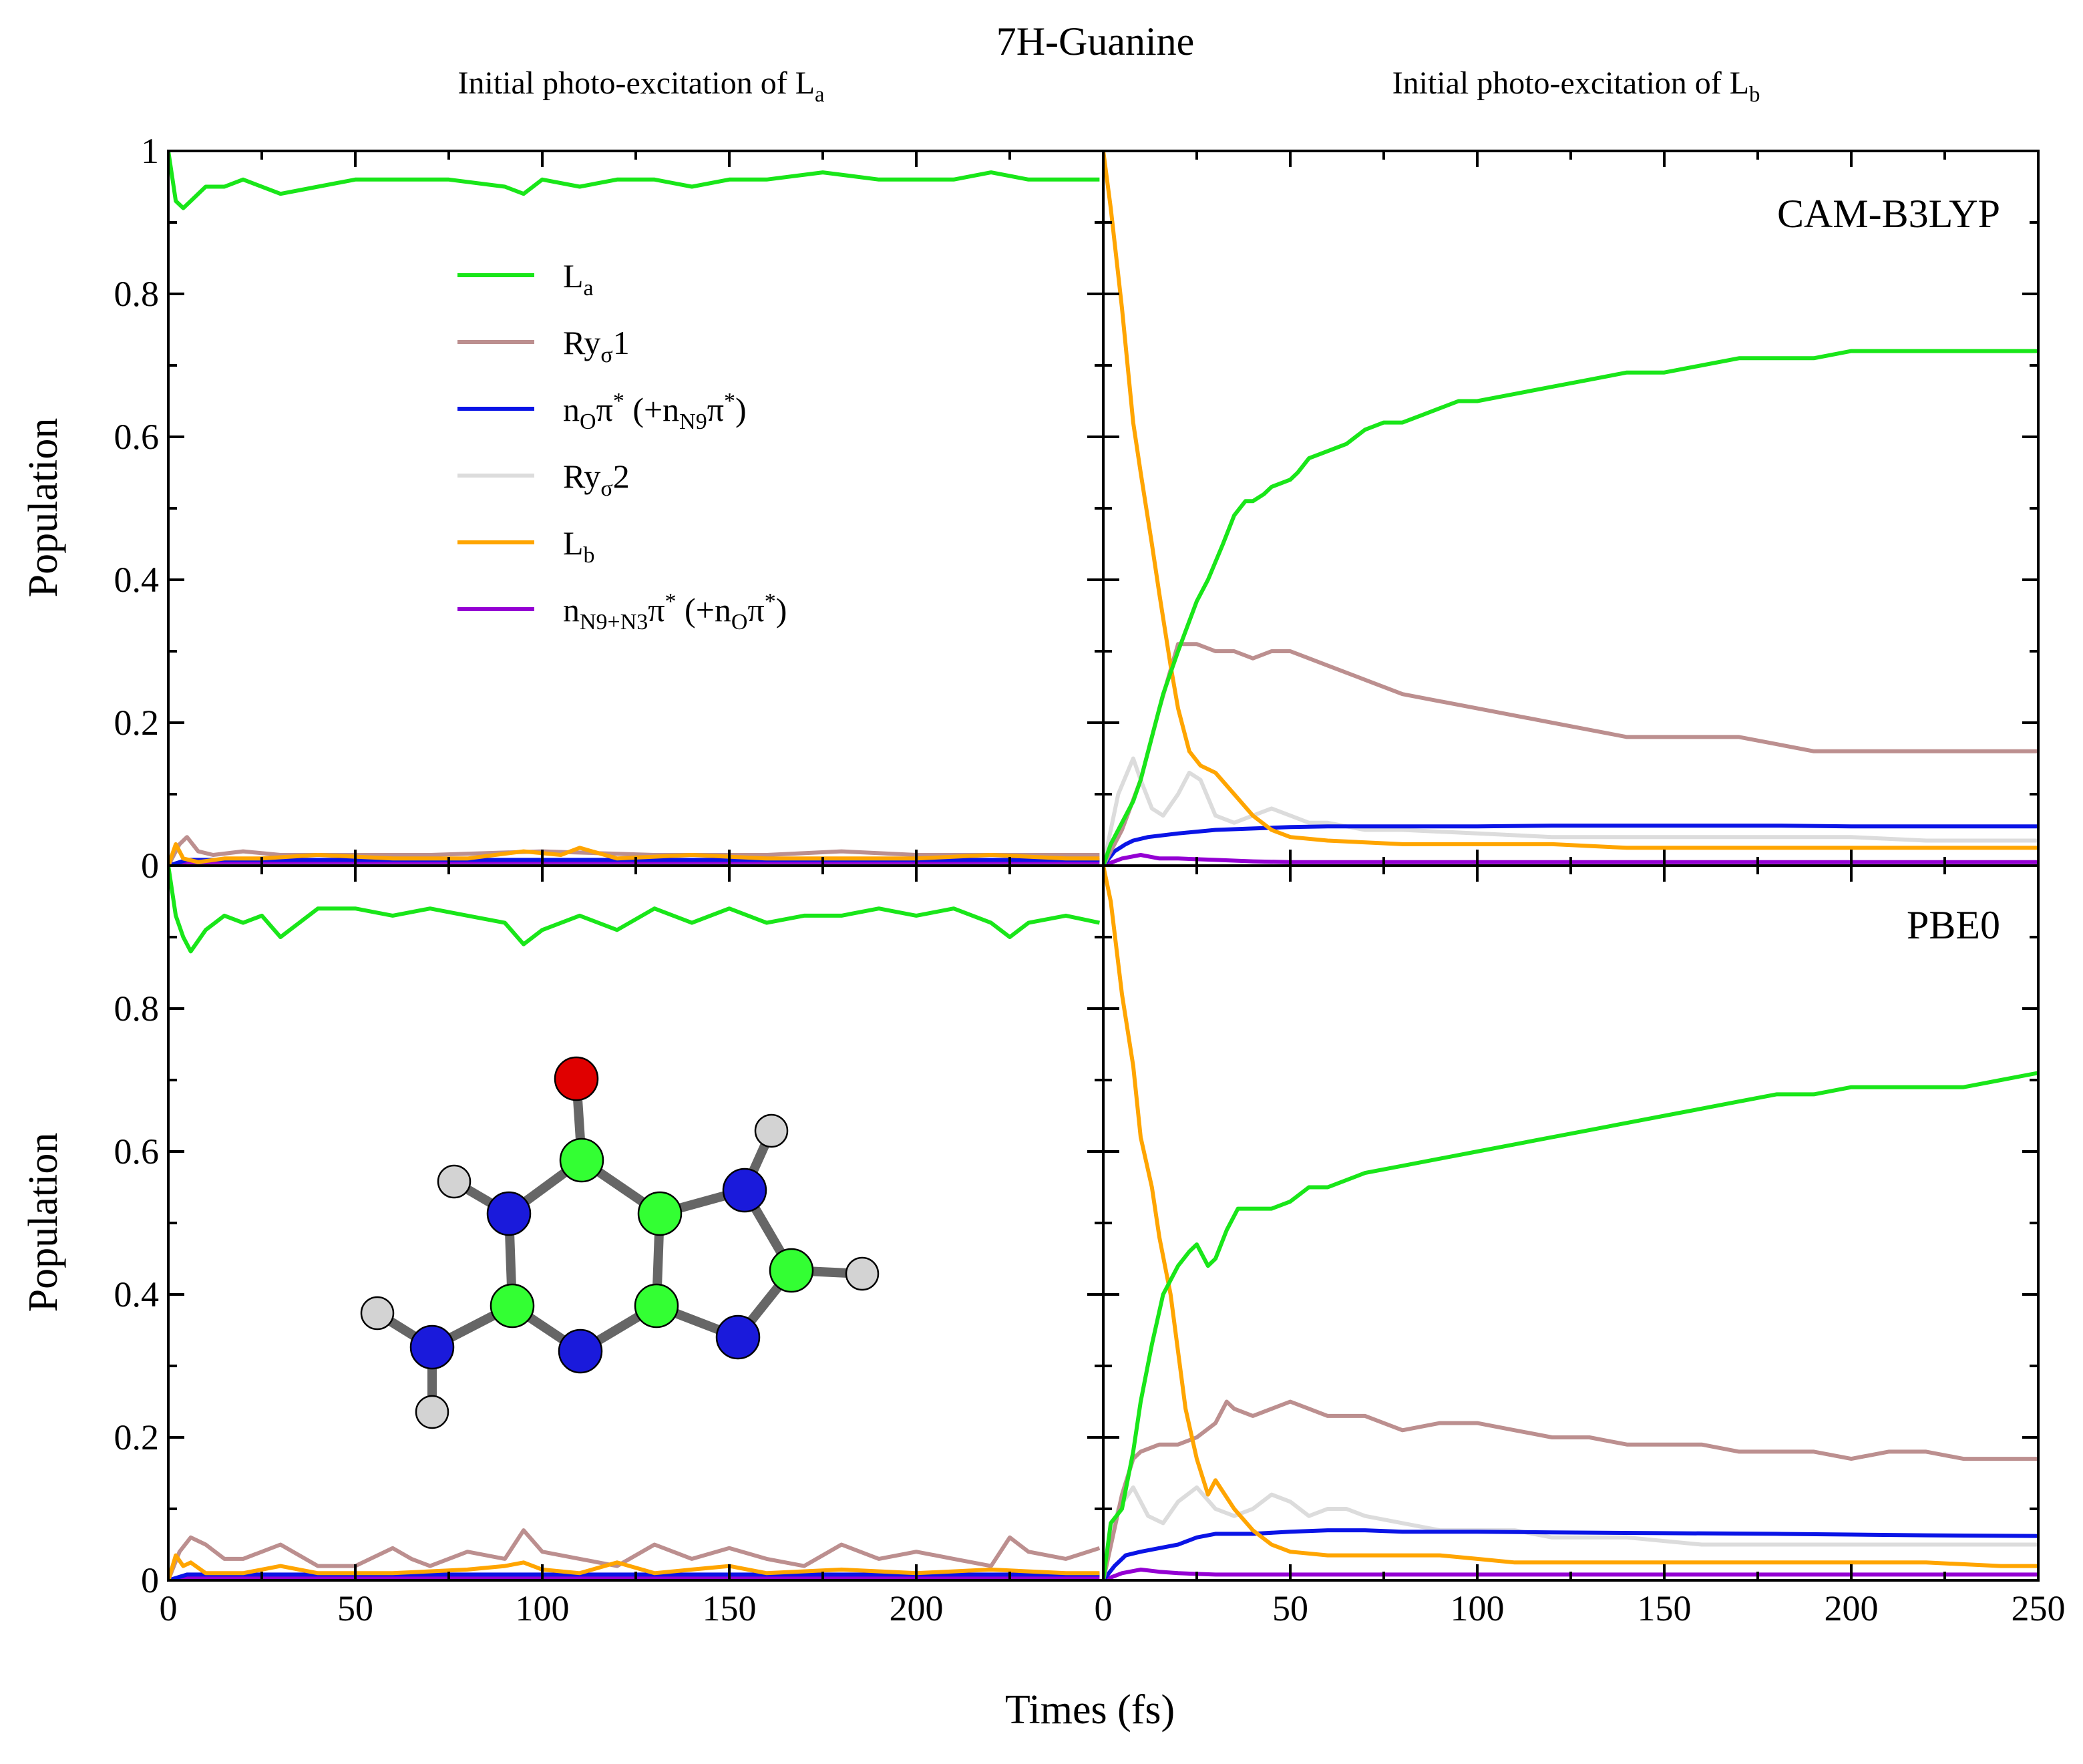 The width and height of the screenshot is (2083, 1764). Describe the element at coordinates (1576, 86) in the screenshot. I see `column-title-right: Initial photo-excitation of Lb` at that location.